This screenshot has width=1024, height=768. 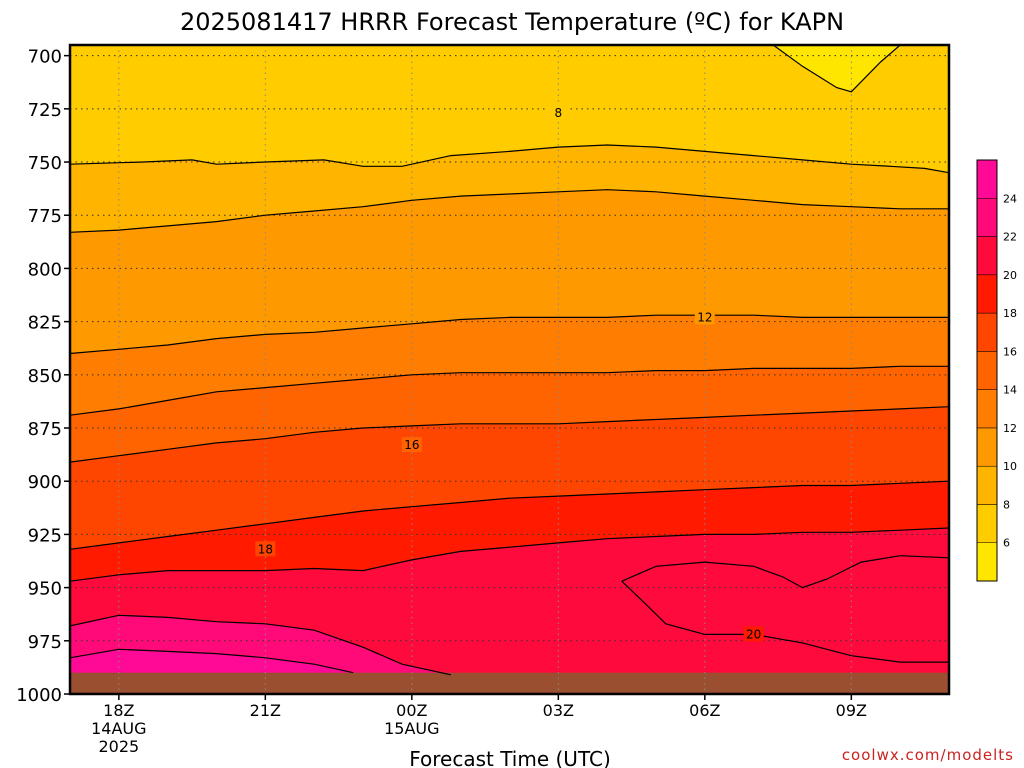 What do you see at coordinates (510, 757) in the screenshot?
I see `x-axis-label: Forecast Time (UTC)` at bounding box center [510, 757].